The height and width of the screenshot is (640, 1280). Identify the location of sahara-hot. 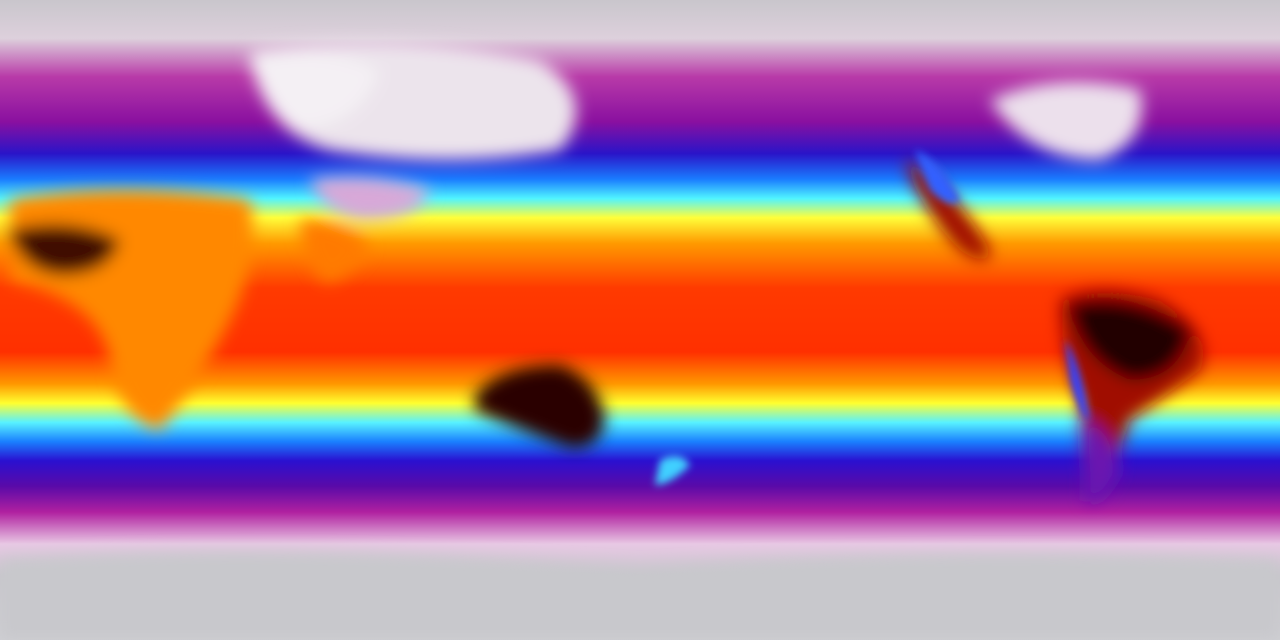
(65, 249).